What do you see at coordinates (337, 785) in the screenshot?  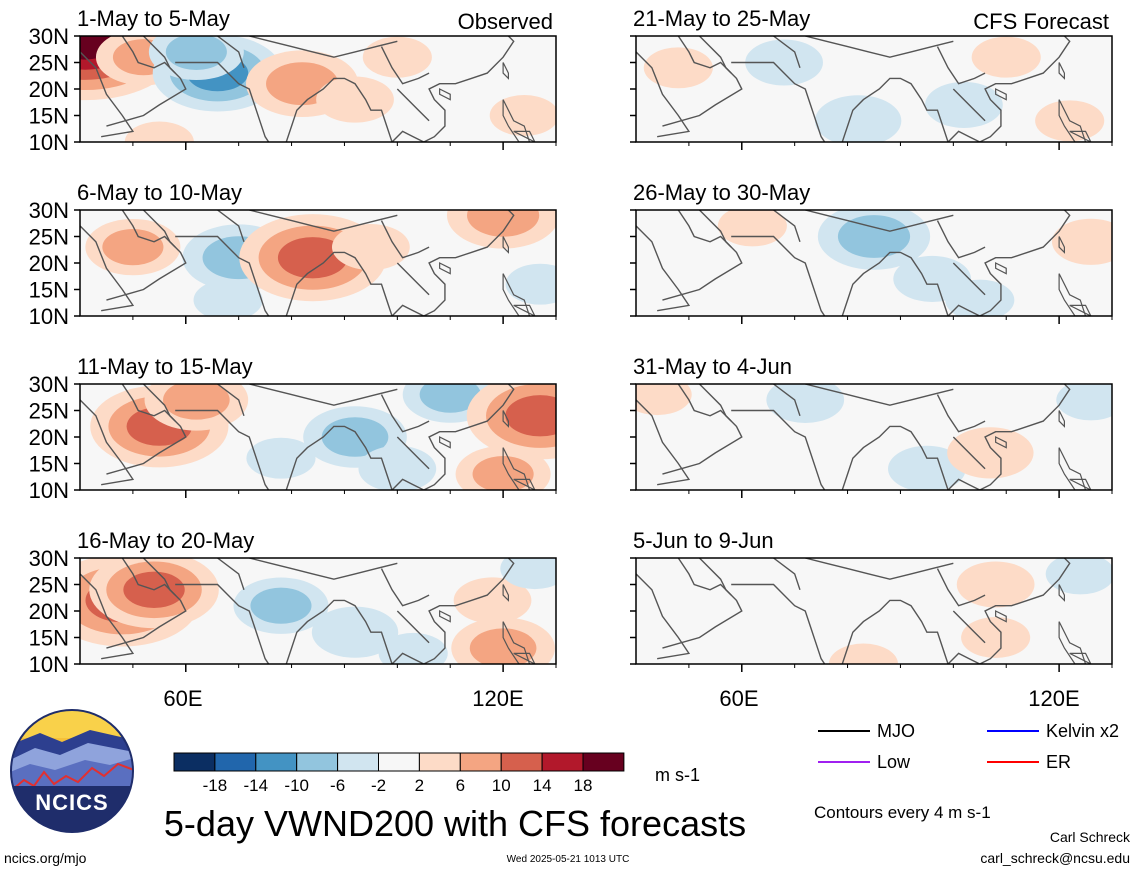 I see `colorbar-label: -6` at bounding box center [337, 785].